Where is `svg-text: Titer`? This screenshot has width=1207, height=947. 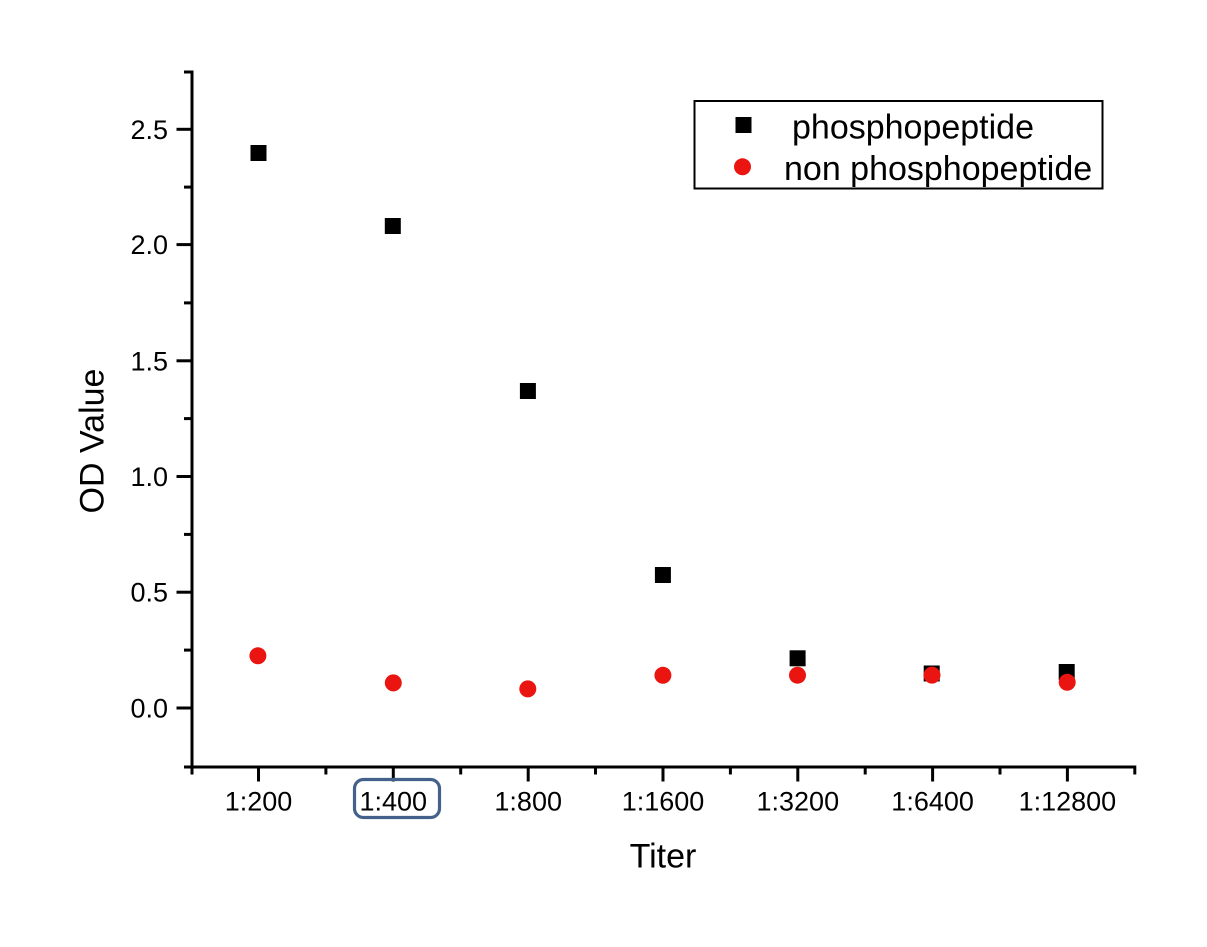
svg-text: Titer is located at coordinates (663, 857).